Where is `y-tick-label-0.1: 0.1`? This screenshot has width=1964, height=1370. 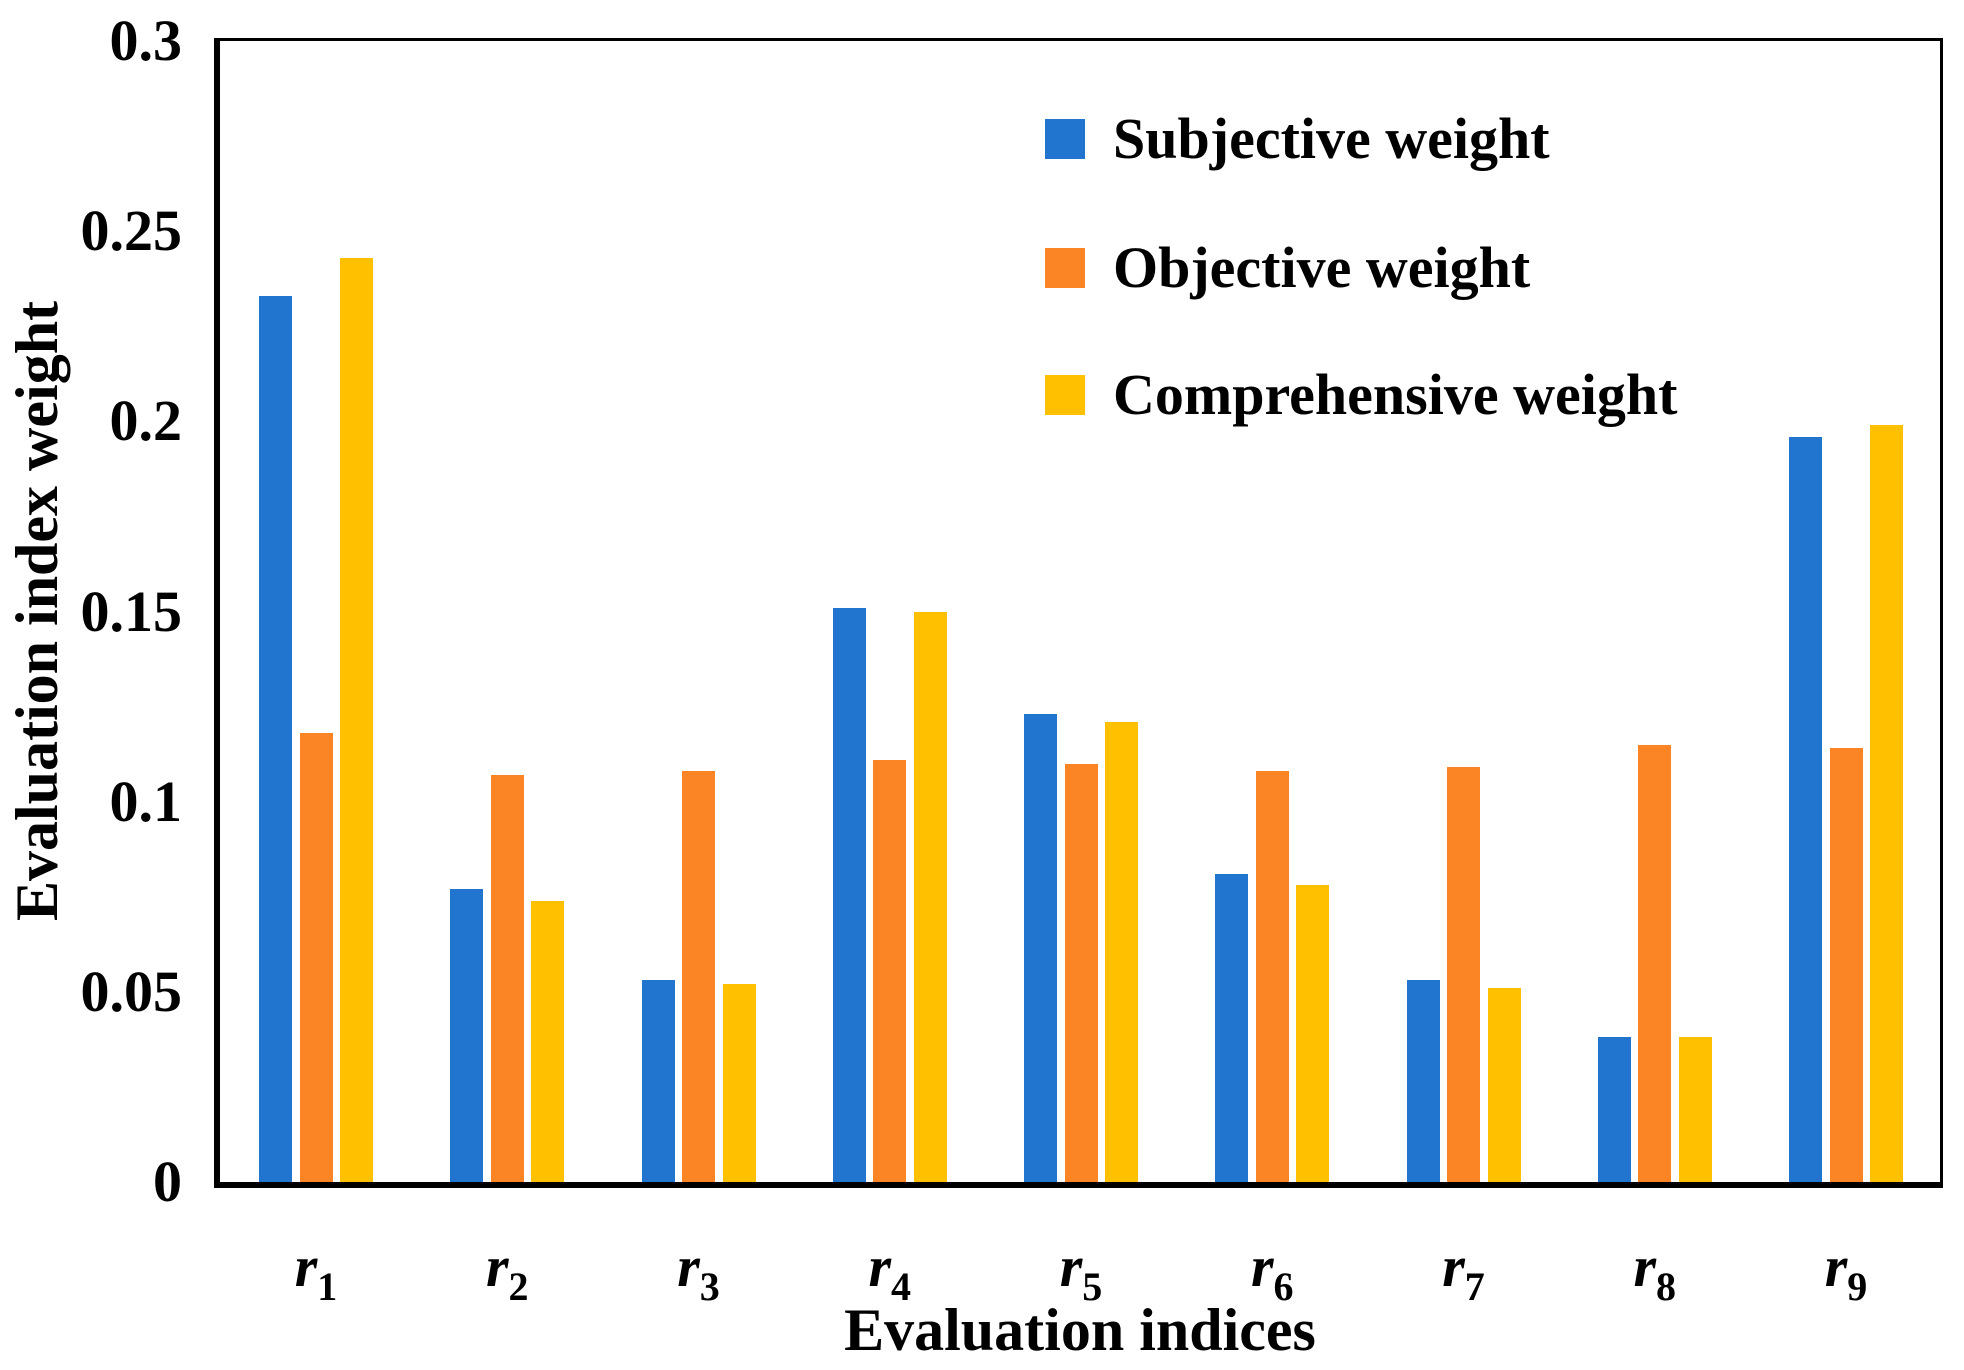
y-tick-label-0.1: 0.1 is located at coordinates (146, 801).